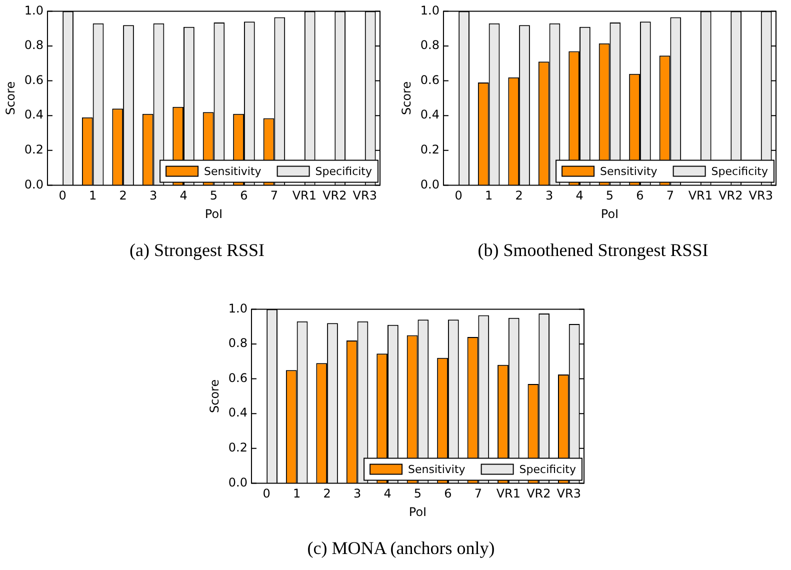 Image resolution: width=791 pixels, height=570 pixels. Describe the element at coordinates (197, 250) in the screenshot. I see `text: (a) Strongest RSSI` at that location.